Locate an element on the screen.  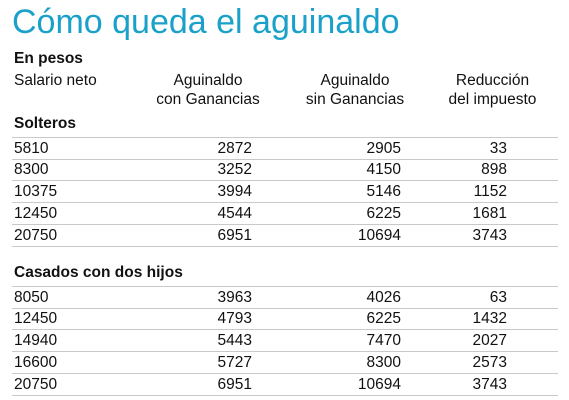
section-title: Solteros is located at coordinates (45, 123).